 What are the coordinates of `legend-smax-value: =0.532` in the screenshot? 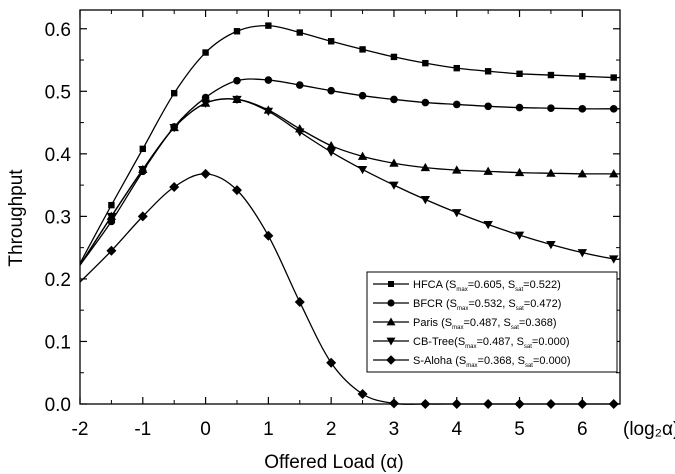 It's located at (485, 304).